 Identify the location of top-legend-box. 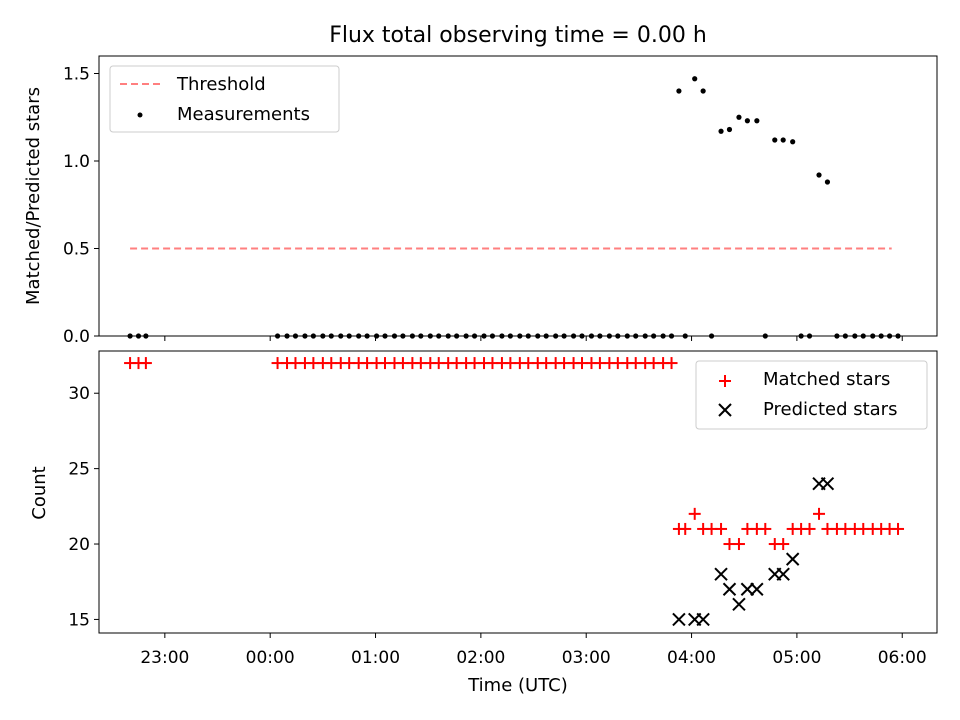
(224, 99).